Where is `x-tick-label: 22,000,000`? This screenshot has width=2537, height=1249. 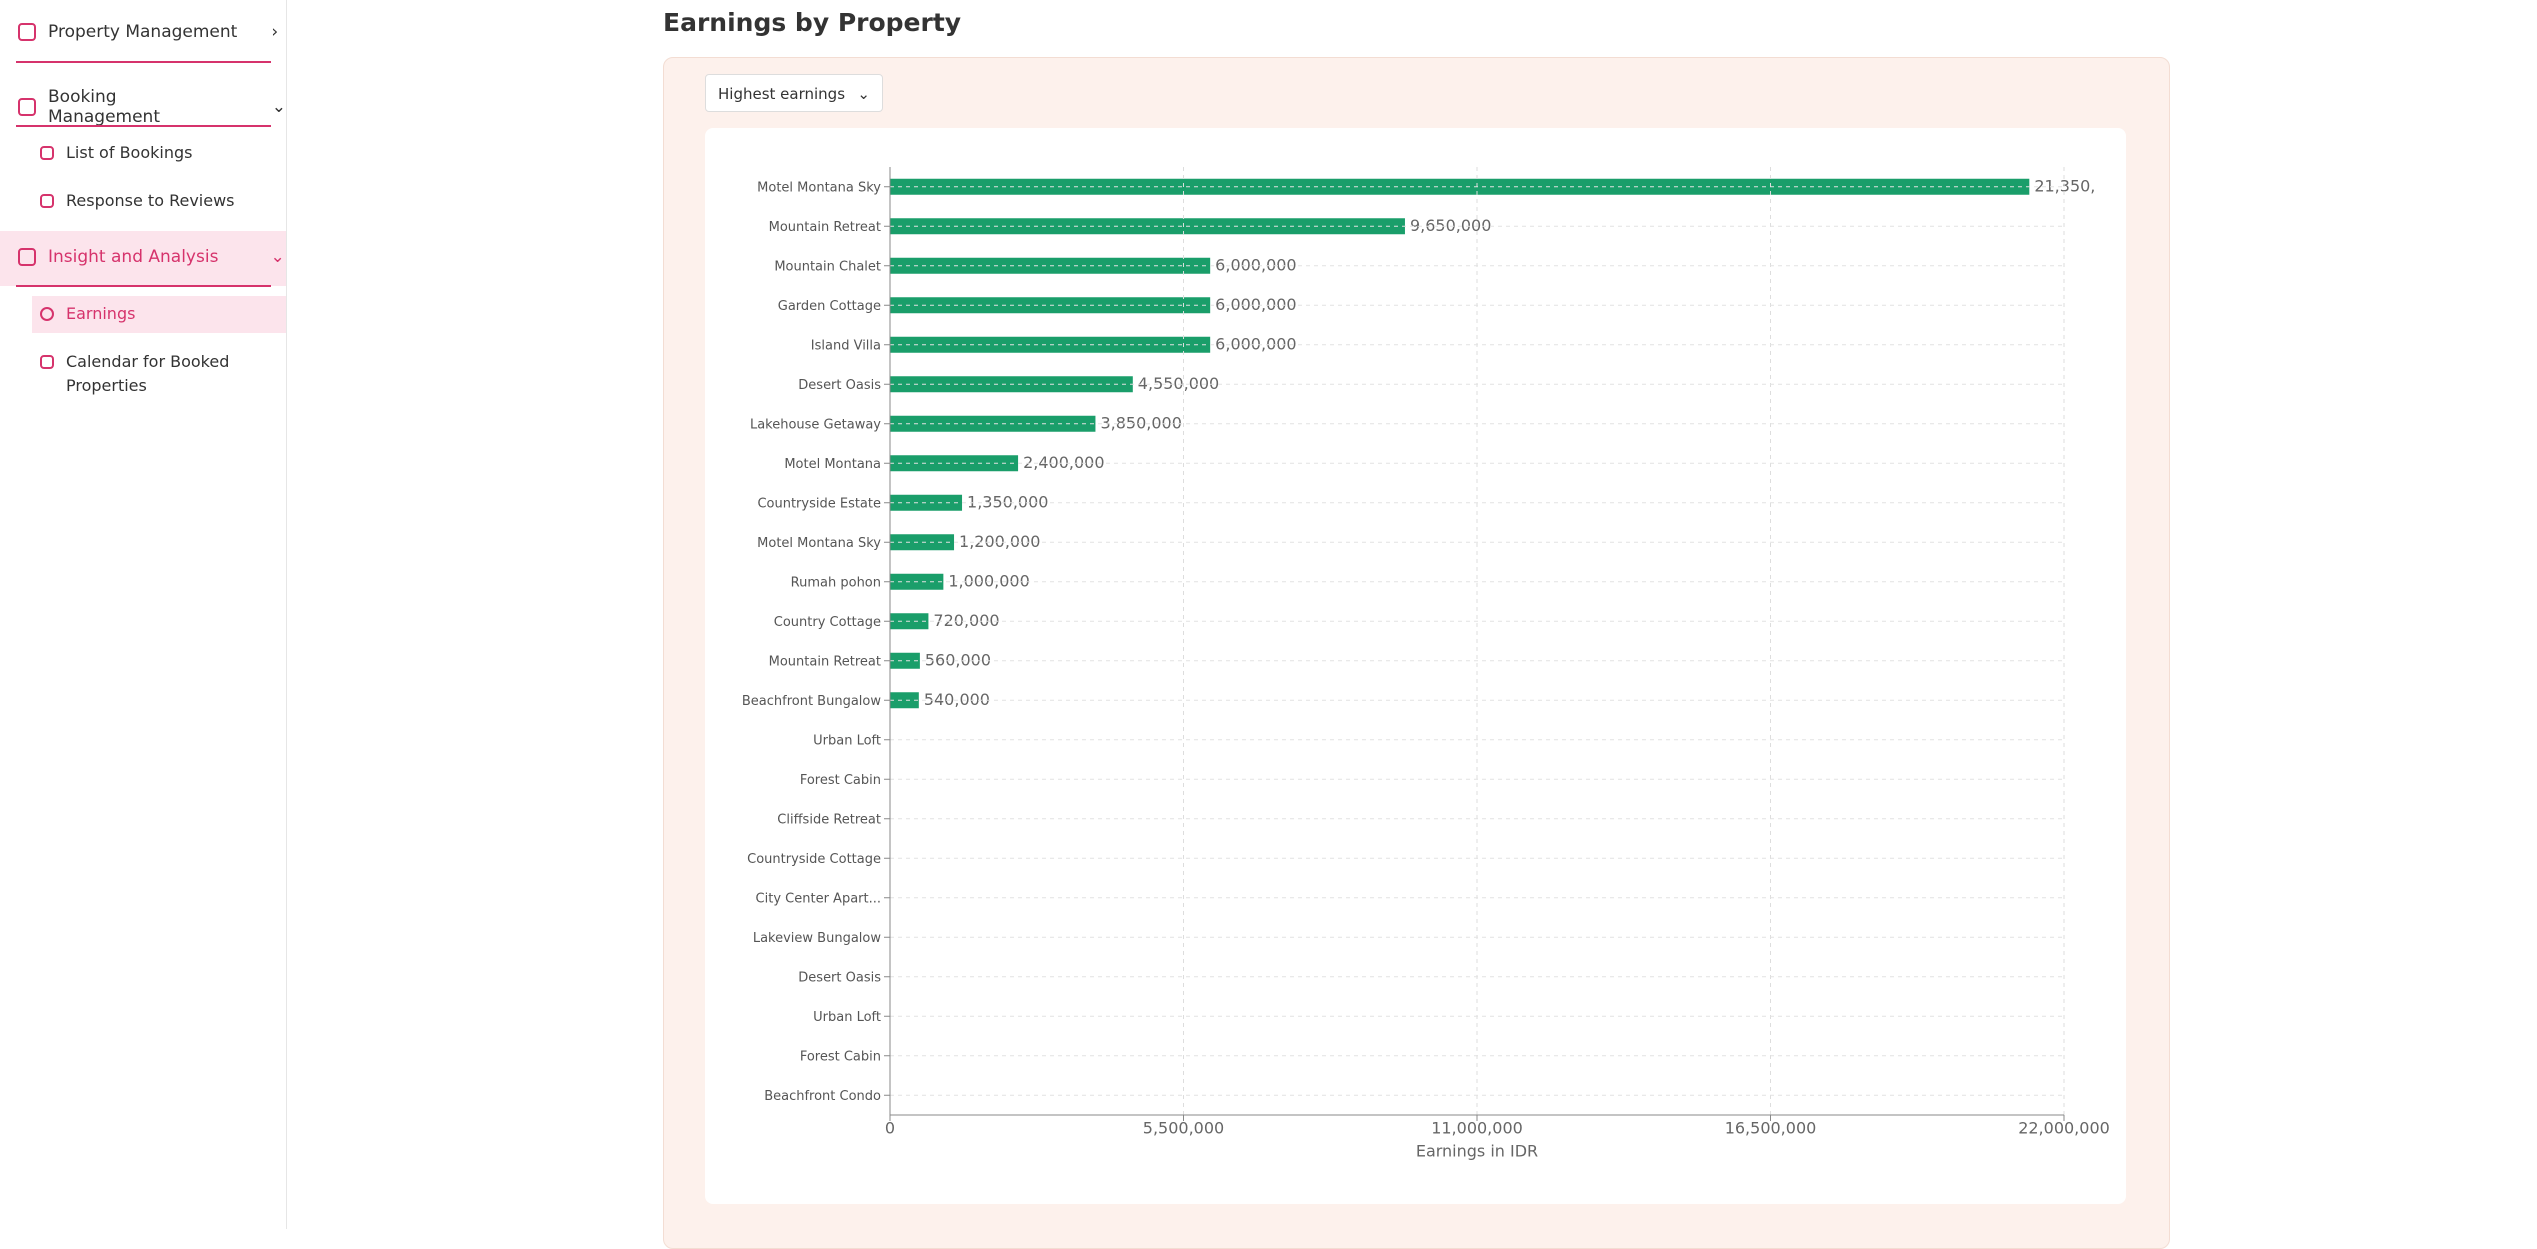 x-tick-label: 22,000,000 is located at coordinates (2064, 1128).